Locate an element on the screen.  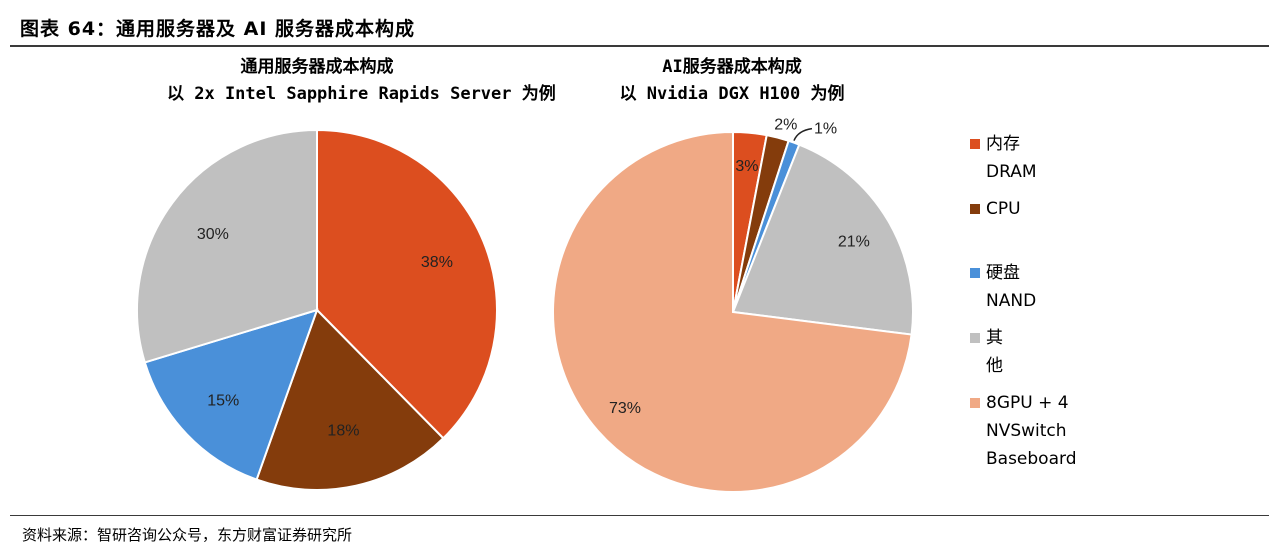
legend-item-cpu: CPU is located at coordinates (995, 209).